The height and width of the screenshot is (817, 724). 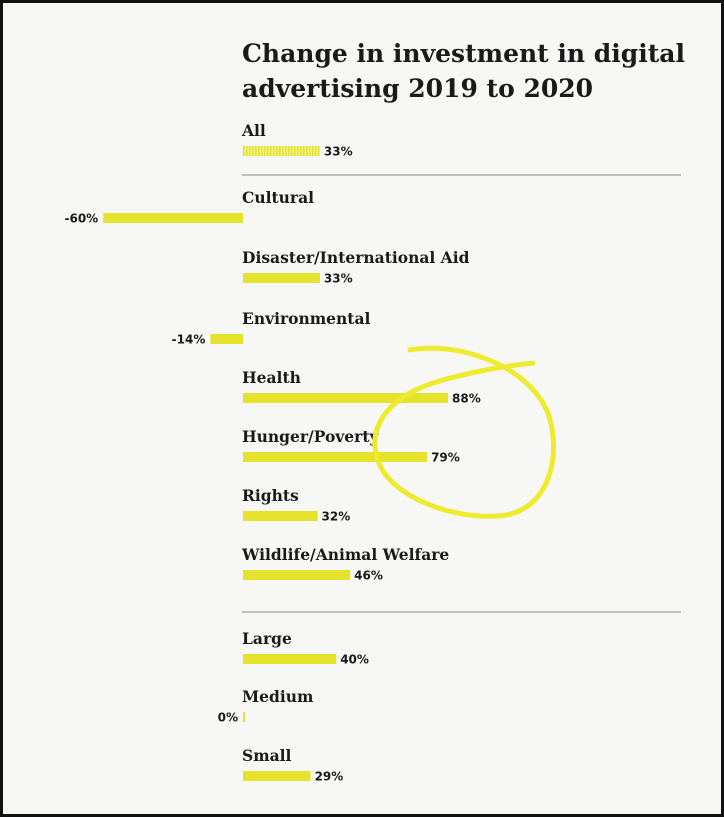 I want to click on value-label: 0%, so click(x=228, y=718).